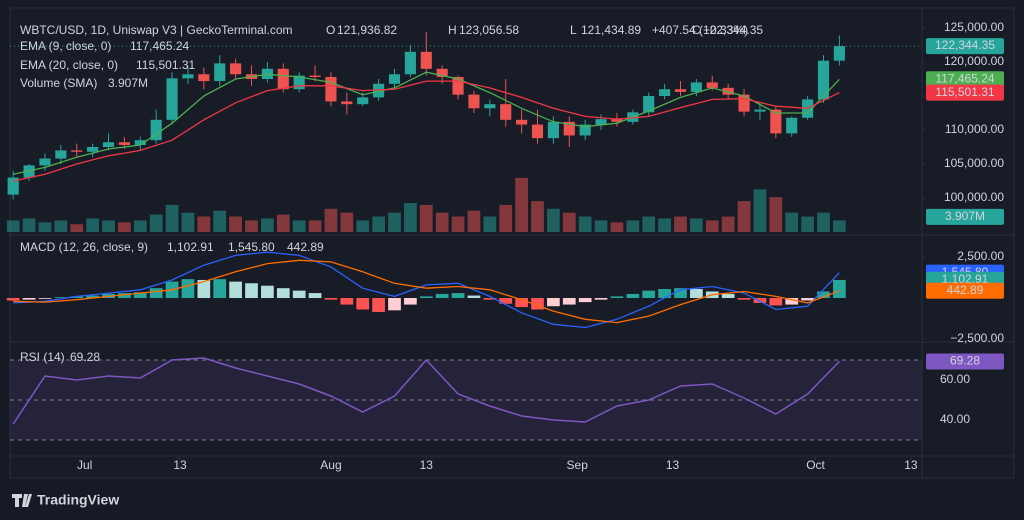  Describe the element at coordinates (974, 163) in the screenshot. I see `y-tick-label: 105,000.00` at that location.